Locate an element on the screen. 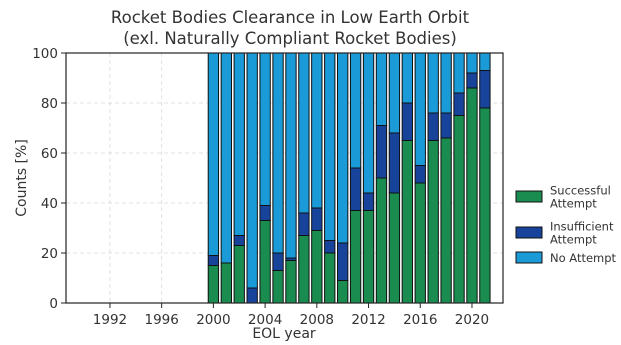  legend-label: No Attempt is located at coordinates (583, 258).